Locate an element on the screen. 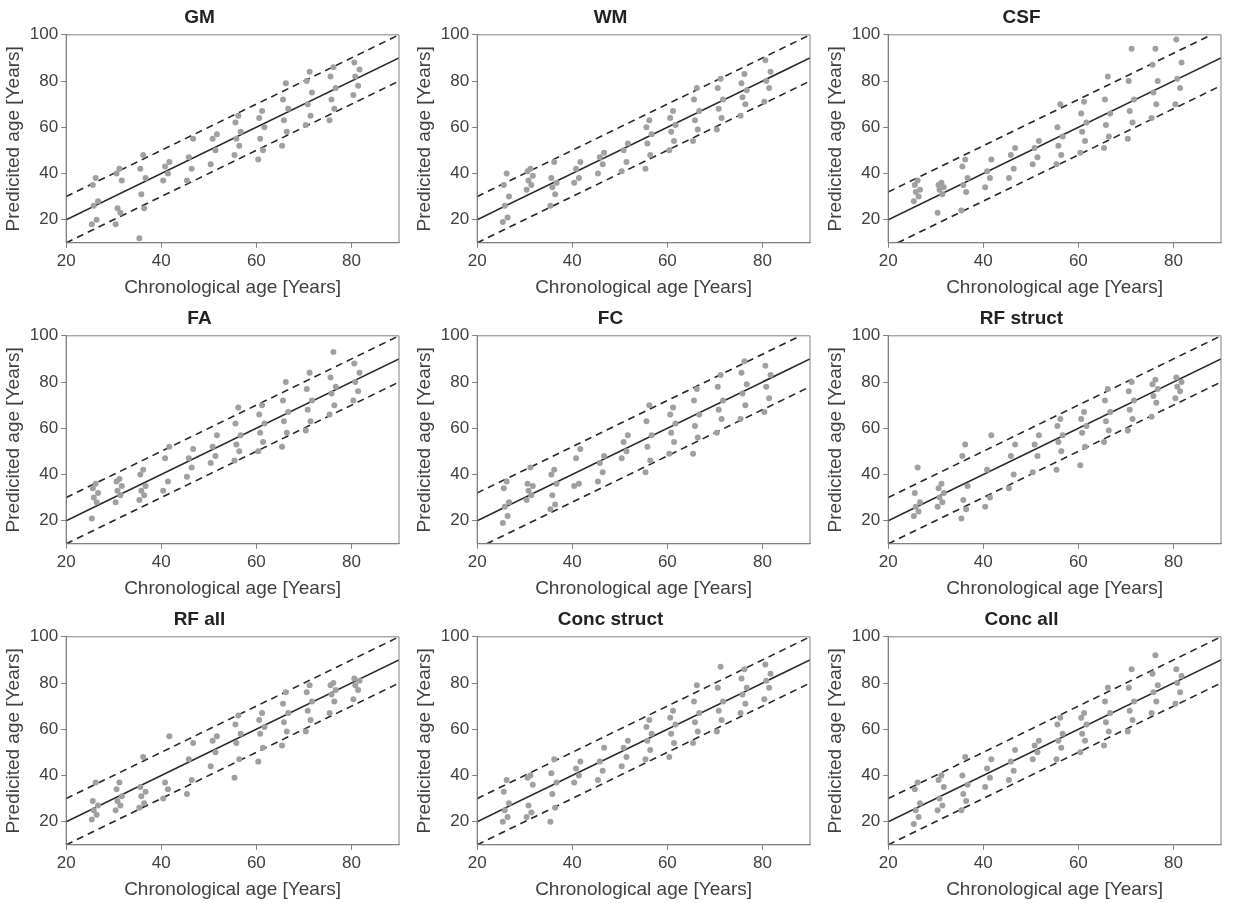 Image resolution: width=1235 pixels, height=903 pixels. chart-title: RF struct is located at coordinates (1021, 317).